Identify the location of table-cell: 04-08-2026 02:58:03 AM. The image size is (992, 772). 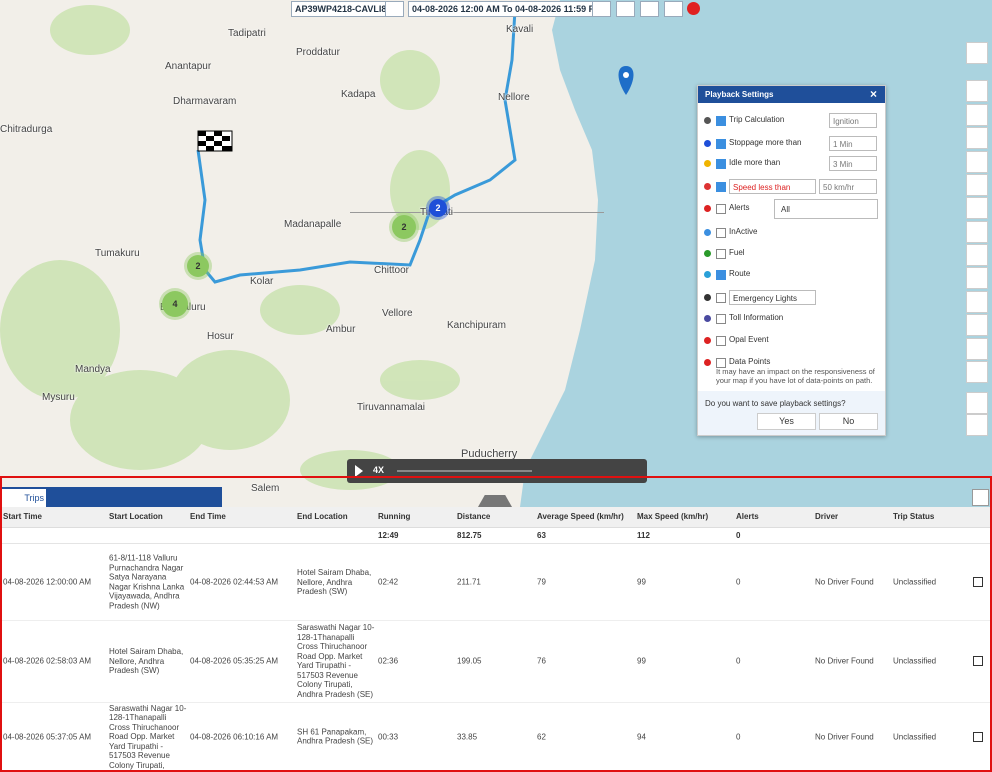
(47, 661).